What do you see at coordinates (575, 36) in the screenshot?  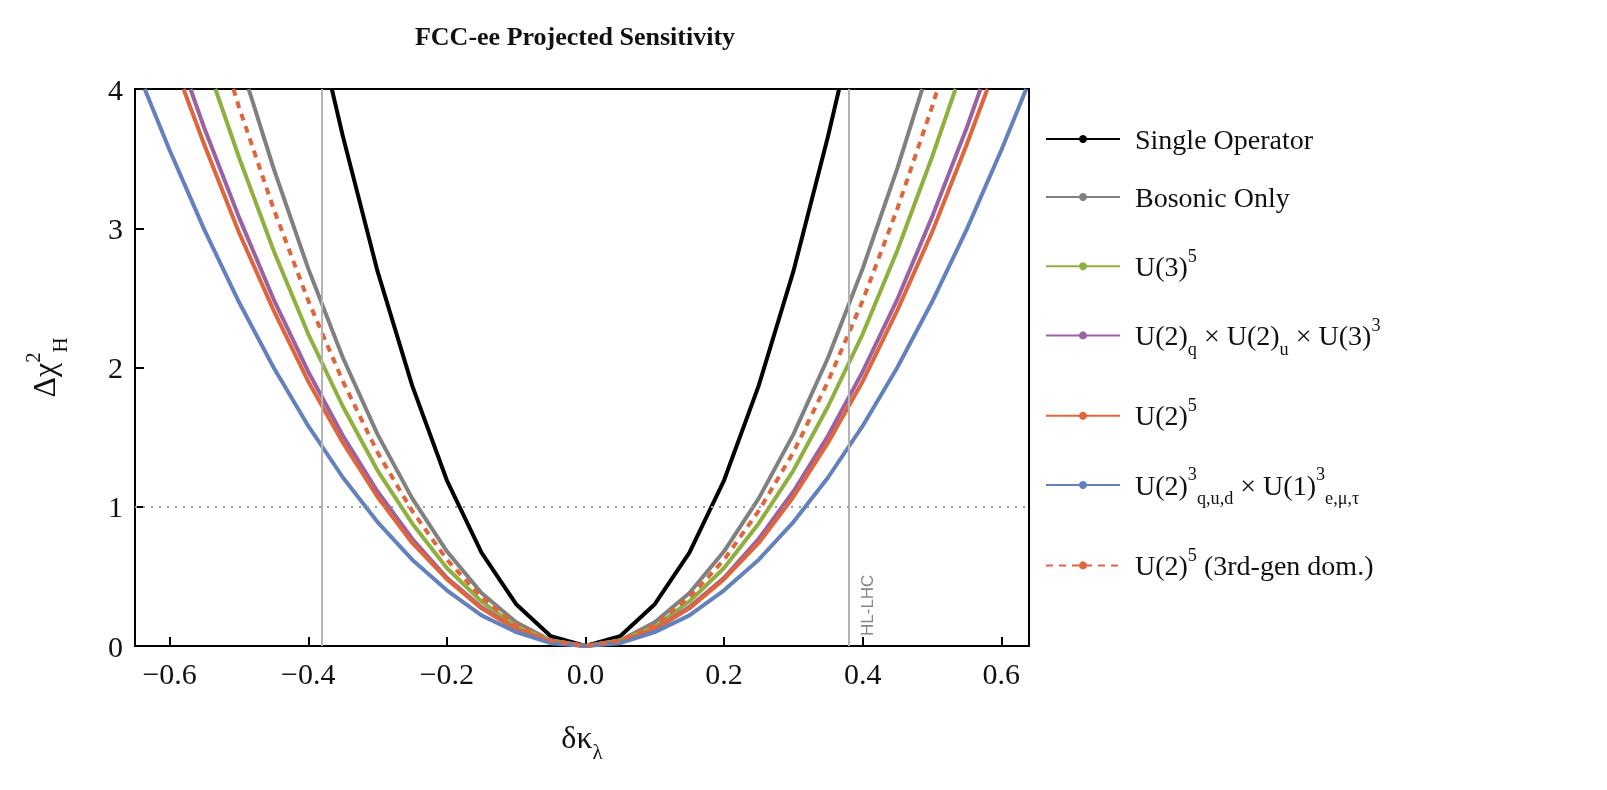 I see `chart-title: FCC-ee Projected Sensitivity` at bounding box center [575, 36].